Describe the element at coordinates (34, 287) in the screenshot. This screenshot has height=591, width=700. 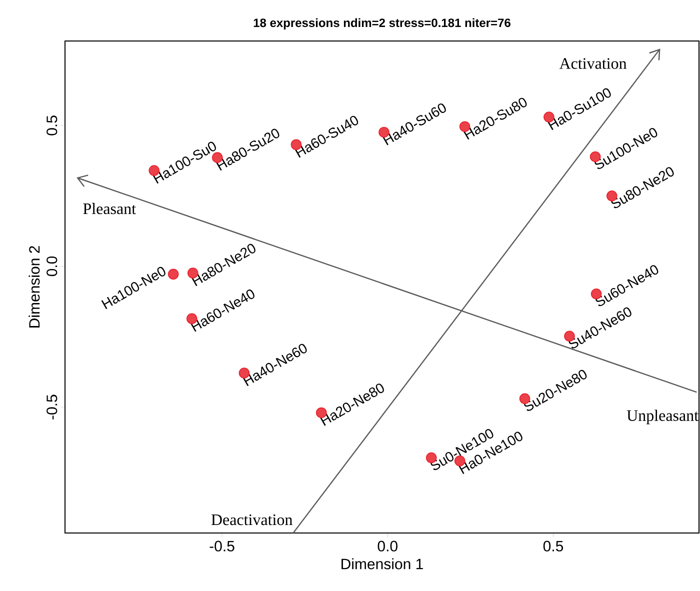
I see `y-axis-title: Dimension 2` at that location.